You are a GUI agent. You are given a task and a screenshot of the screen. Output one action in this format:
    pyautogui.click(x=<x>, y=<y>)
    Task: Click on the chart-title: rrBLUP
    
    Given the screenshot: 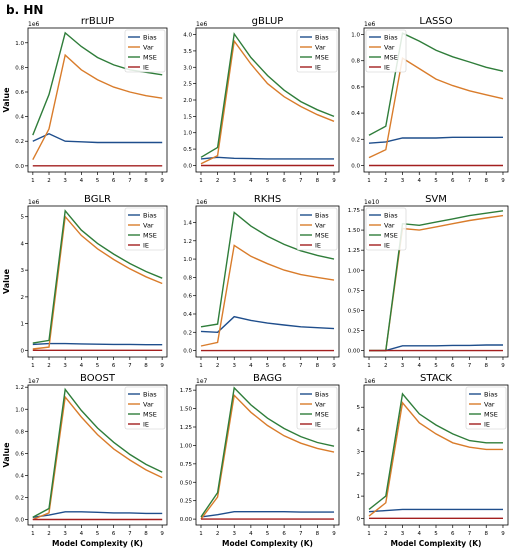 What is the action you would take?
    pyautogui.click(x=97, y=21)
    